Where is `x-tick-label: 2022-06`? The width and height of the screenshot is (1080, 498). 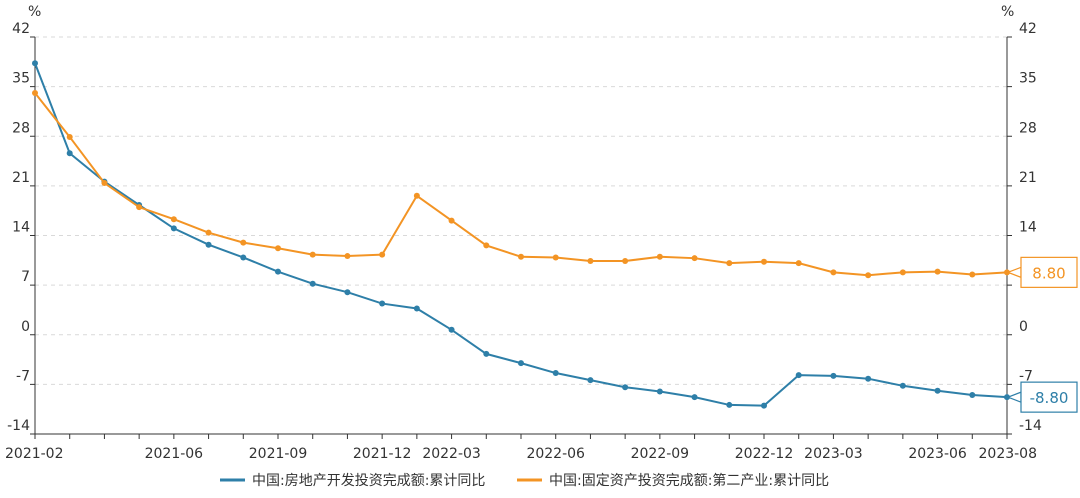
x-tick-label: 2022-06 is located at coordinates (555, 454).